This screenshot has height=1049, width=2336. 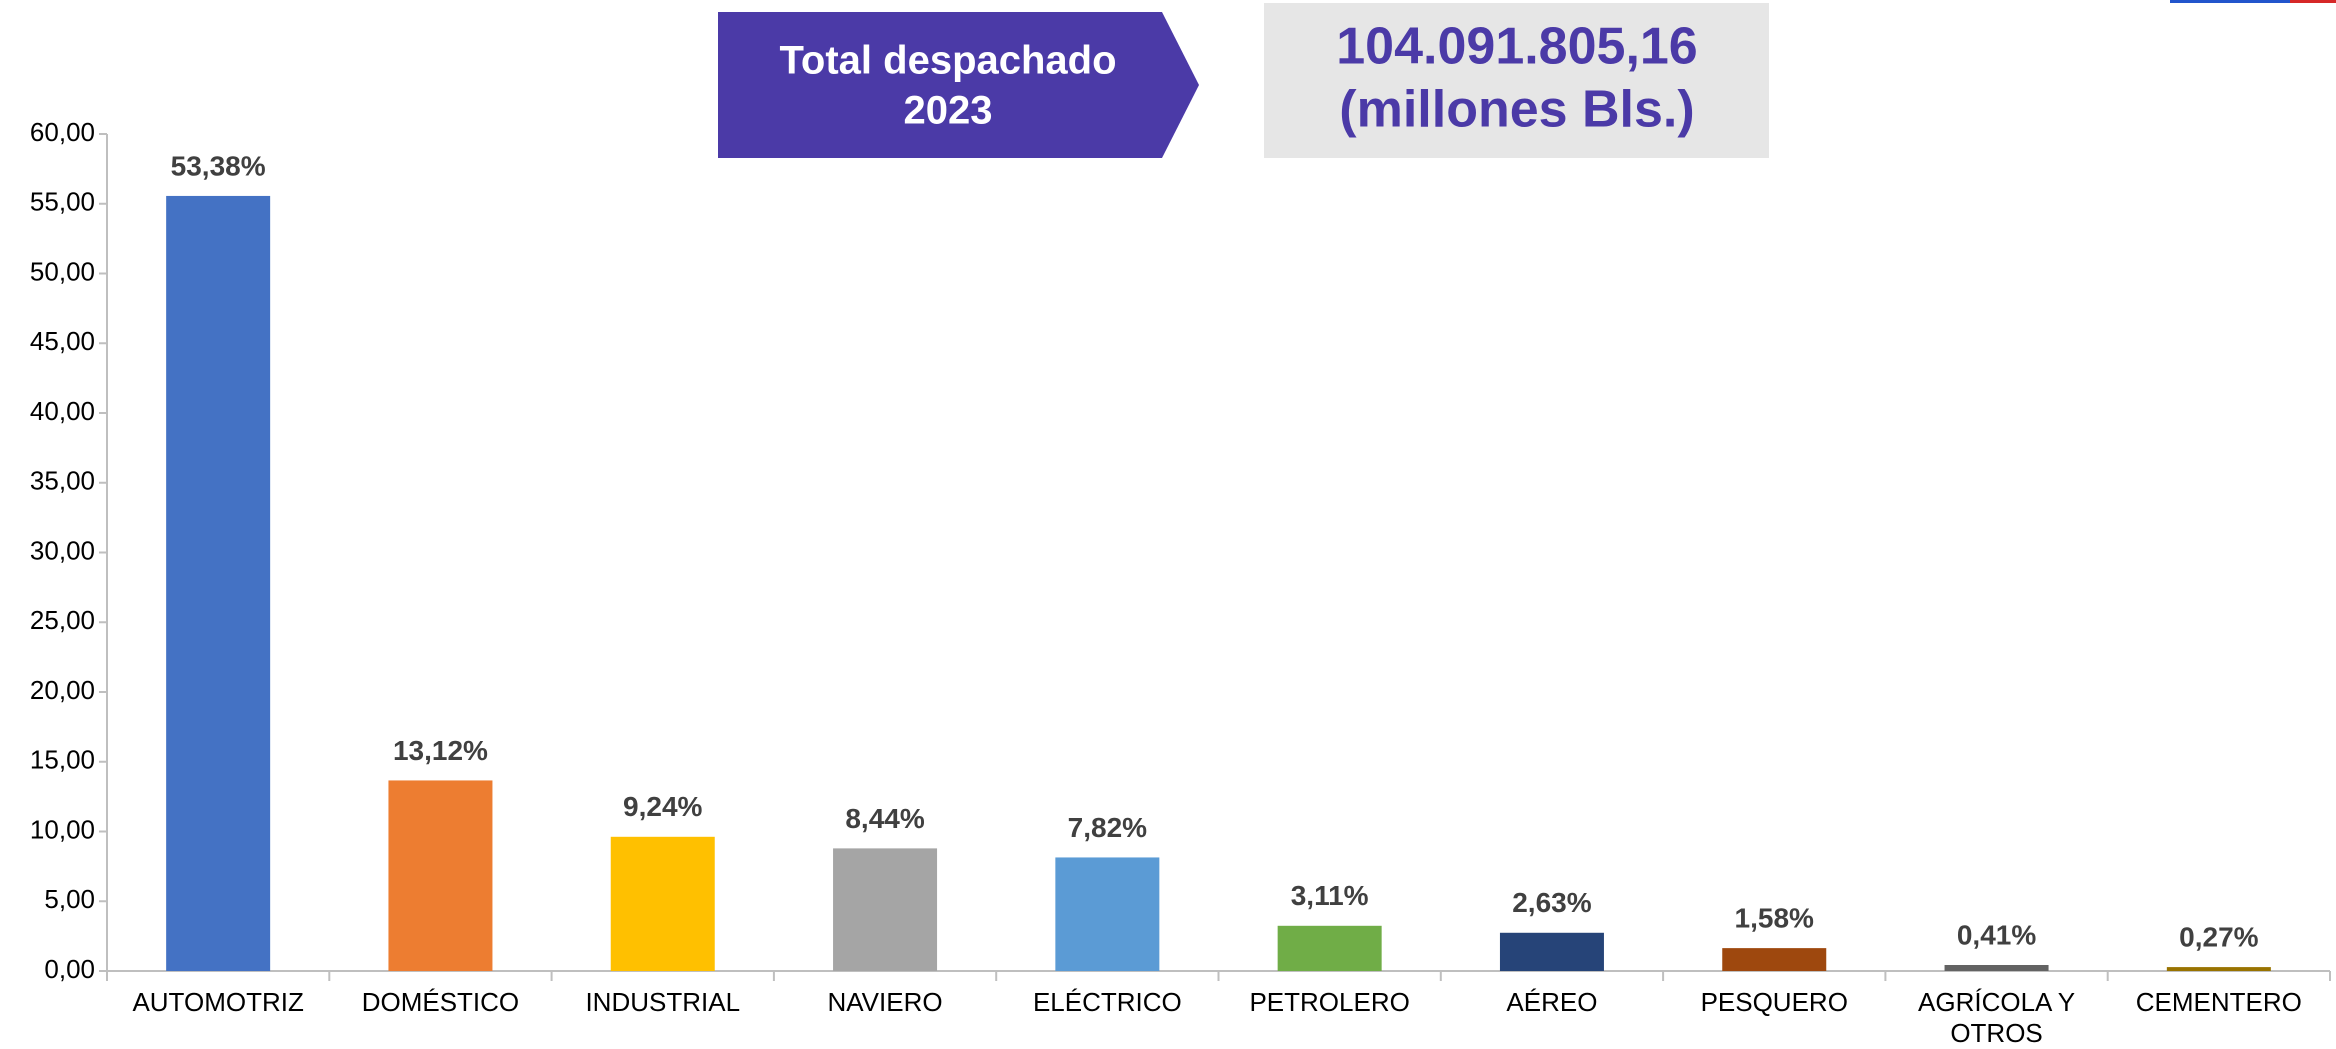 What do you see at coordinates (62, 202) in the screenshot?
I see `y-tick-label: 55,00` at bounding box center [62, 202].